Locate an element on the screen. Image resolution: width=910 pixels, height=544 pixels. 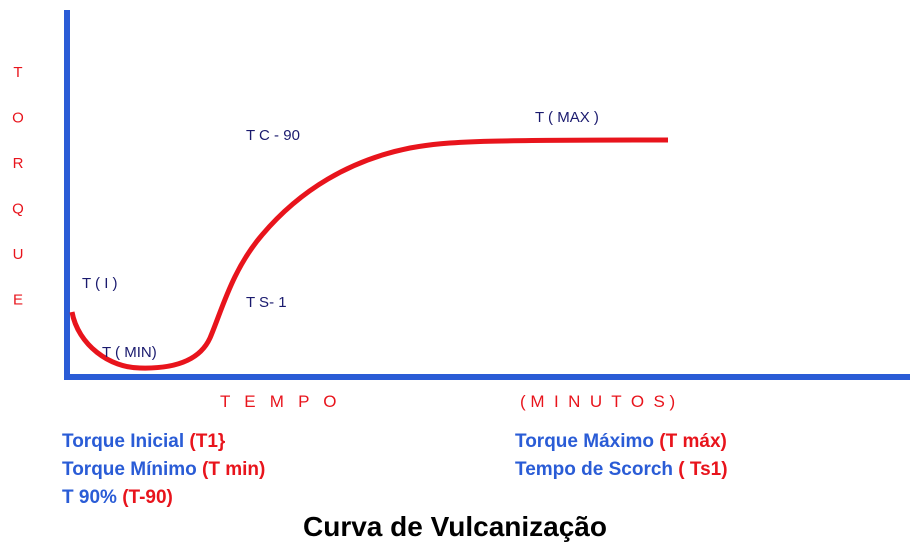
legend-code: (T1} is located at coordinates (207, 441).